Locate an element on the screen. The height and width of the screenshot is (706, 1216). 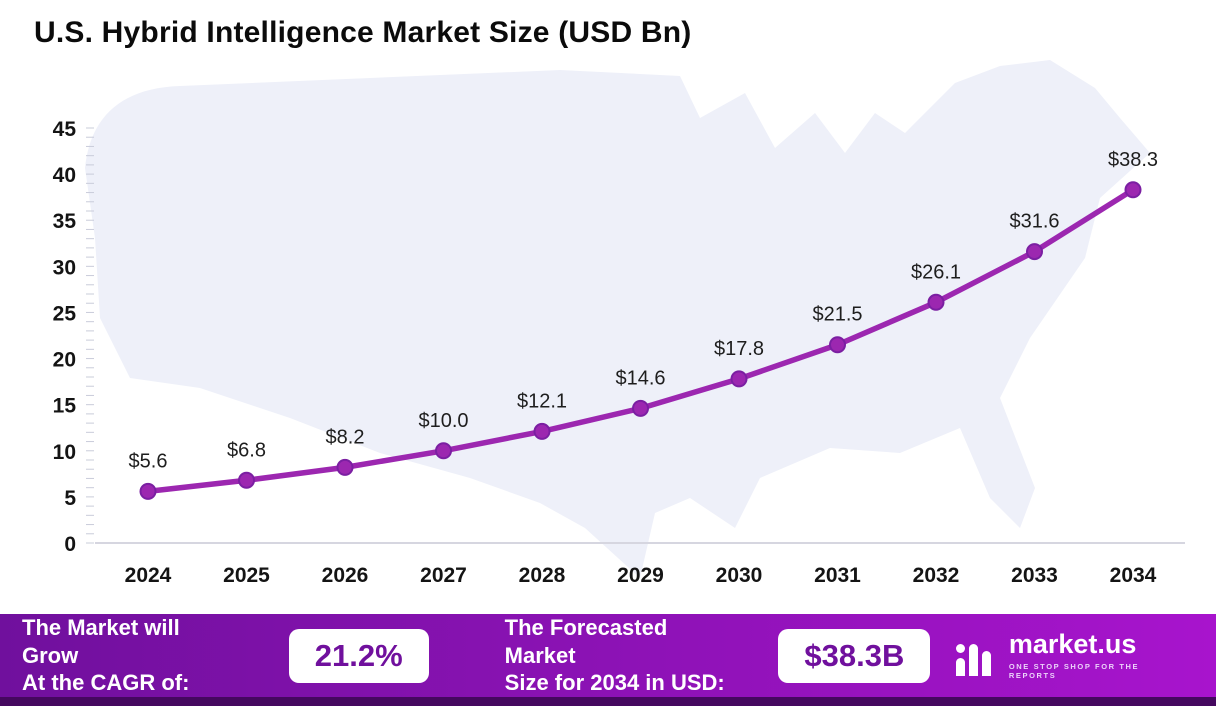
x-axis-tick-label: 2034 is located at coordinates (1133, 575).